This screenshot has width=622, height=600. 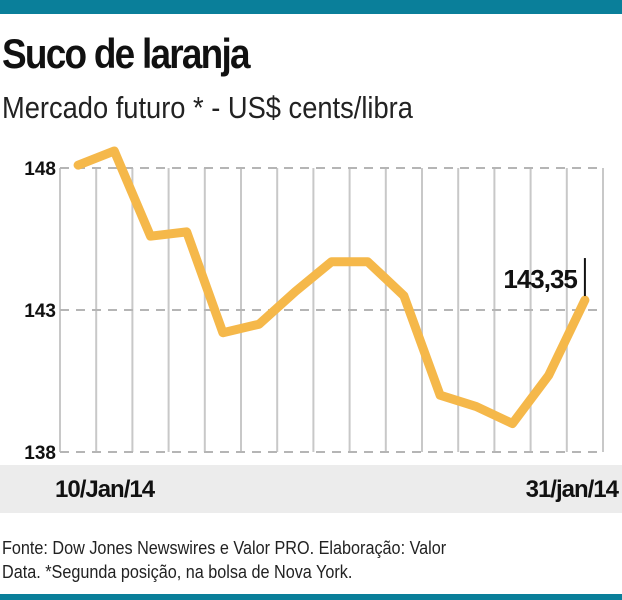 I want to click on x-axis-band, so click(x=311, y=489).